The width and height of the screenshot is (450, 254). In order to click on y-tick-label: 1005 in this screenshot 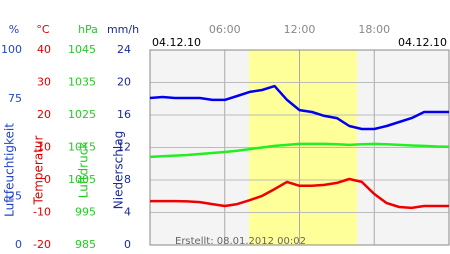, I will do `click(82, 179)`.